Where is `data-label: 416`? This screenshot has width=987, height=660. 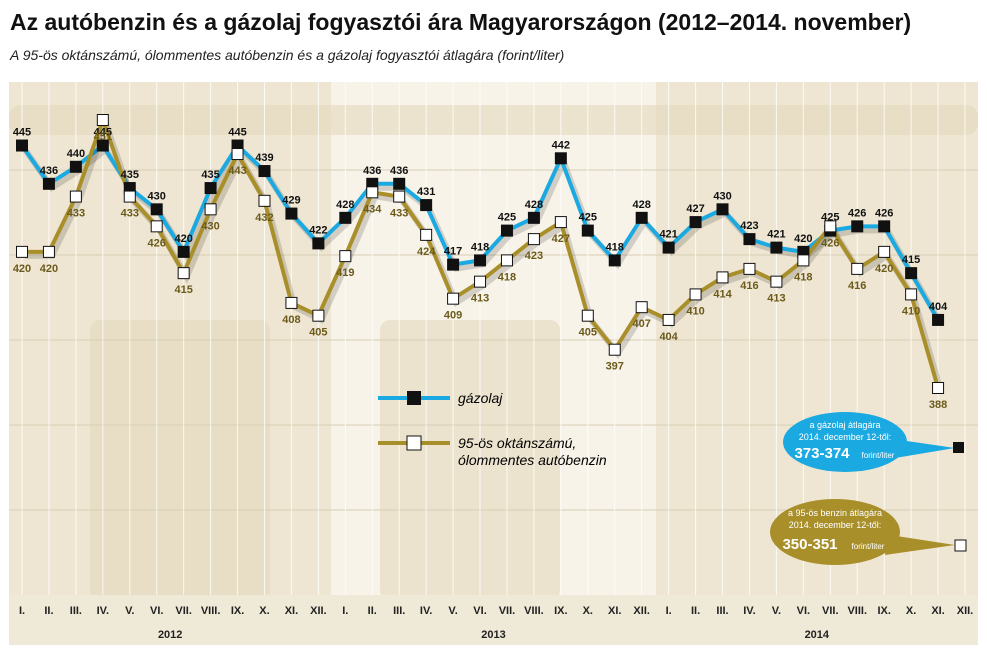 data-label: 416 is located at coordinates (749, 286).